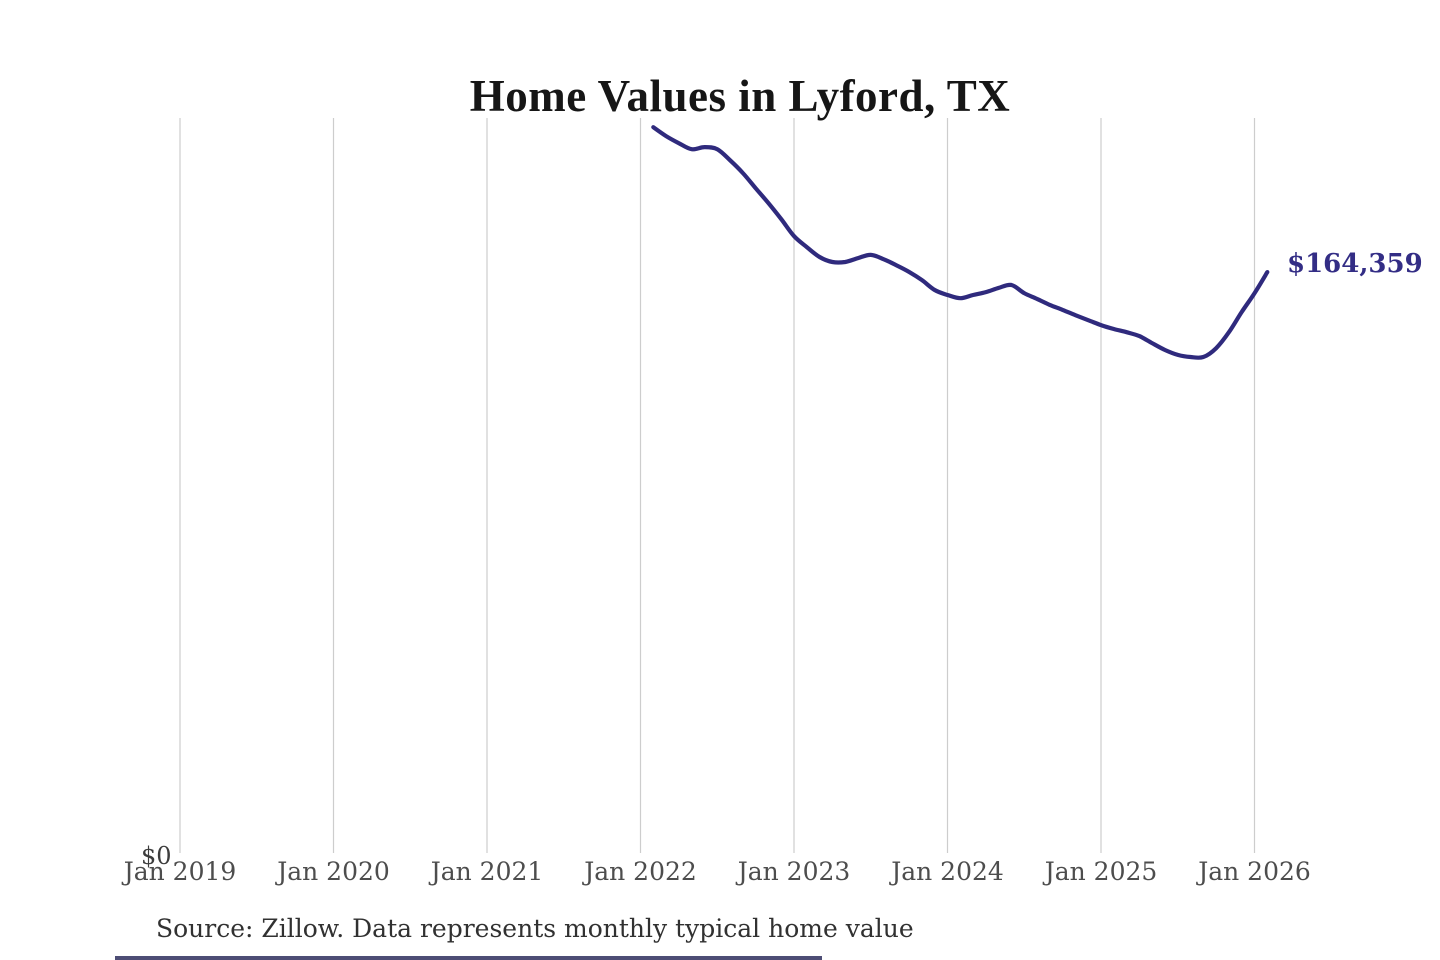 This screenshot has height=960, width=1440. Describe the element at coordinates (333, 871) in the screenshot. I see `x-tick-label: Jan 2020` at that location.